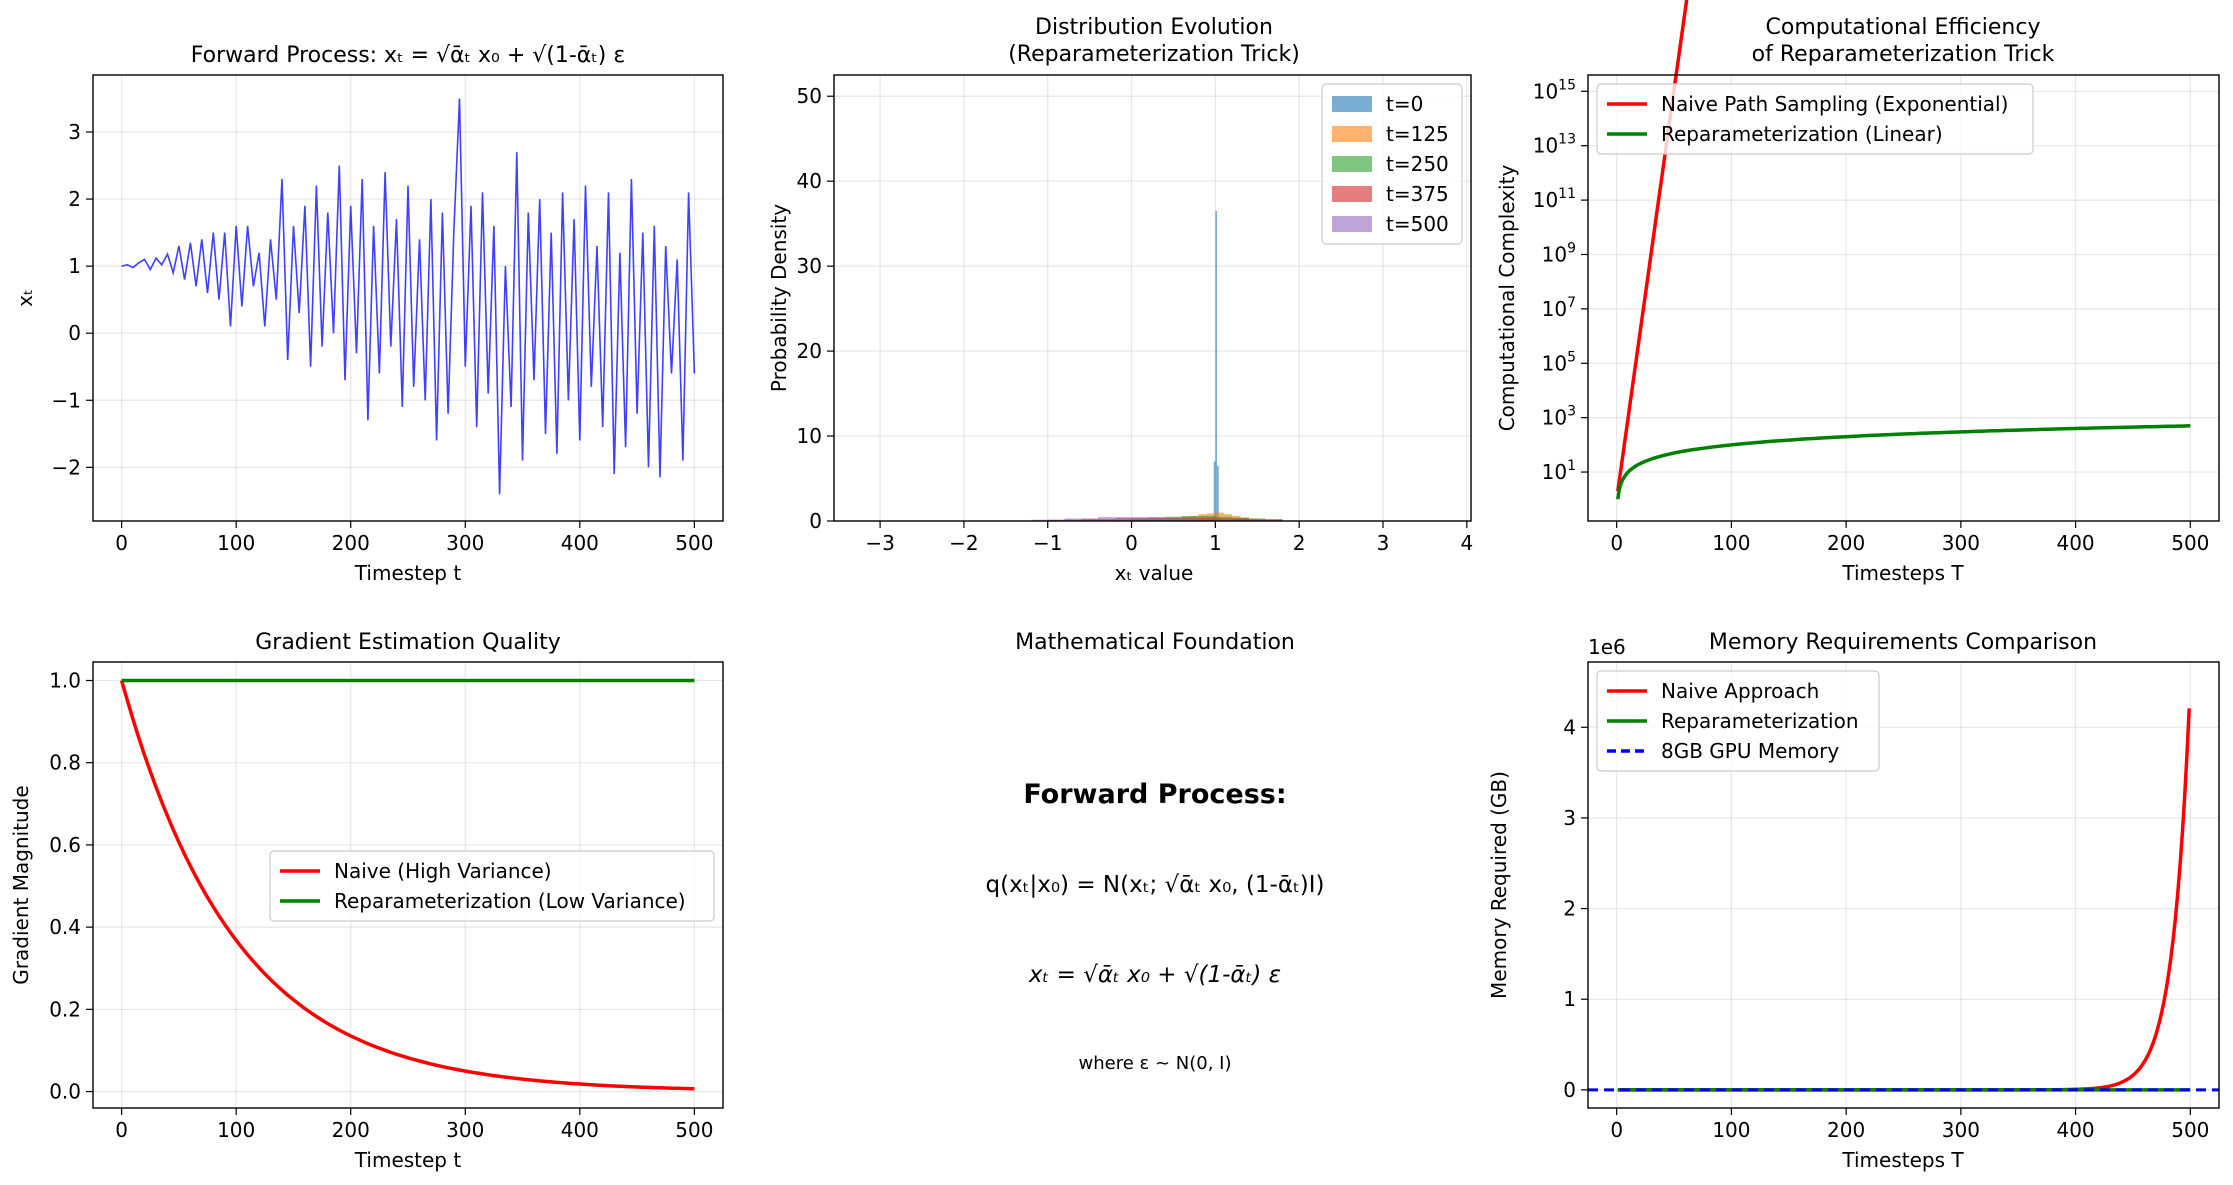 The height and width of the screenshot is (1185, 2233). What do you see at coordinates (408, 573) in the screenshot?
I see `x-axis-label: Timestep t` at bounding box center [408, 573].